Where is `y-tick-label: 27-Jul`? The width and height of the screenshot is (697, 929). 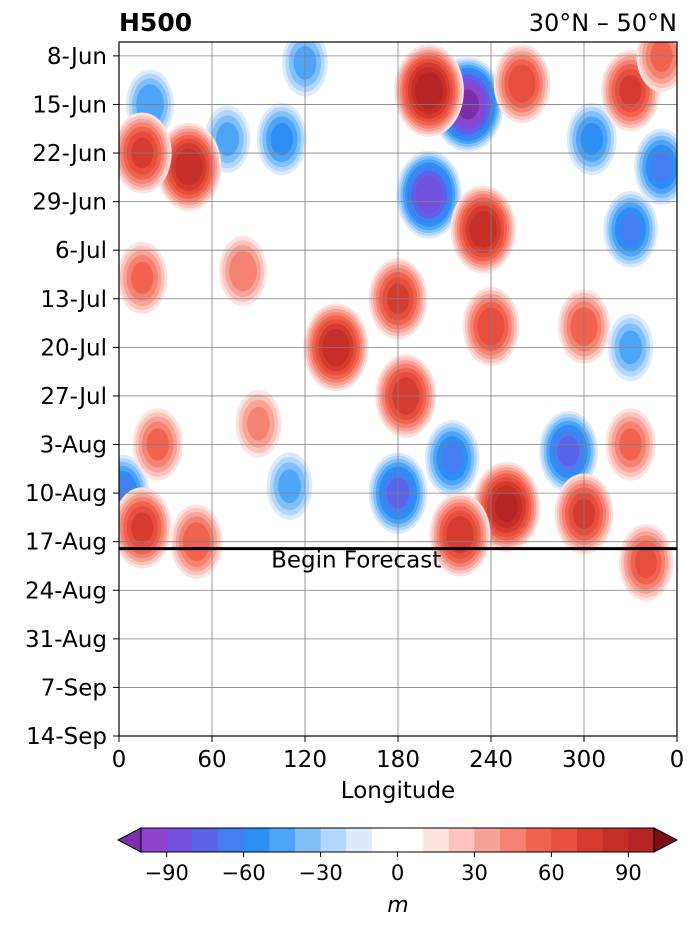 y-tick-label: 27-Jul is located at coordinates (73, 397).